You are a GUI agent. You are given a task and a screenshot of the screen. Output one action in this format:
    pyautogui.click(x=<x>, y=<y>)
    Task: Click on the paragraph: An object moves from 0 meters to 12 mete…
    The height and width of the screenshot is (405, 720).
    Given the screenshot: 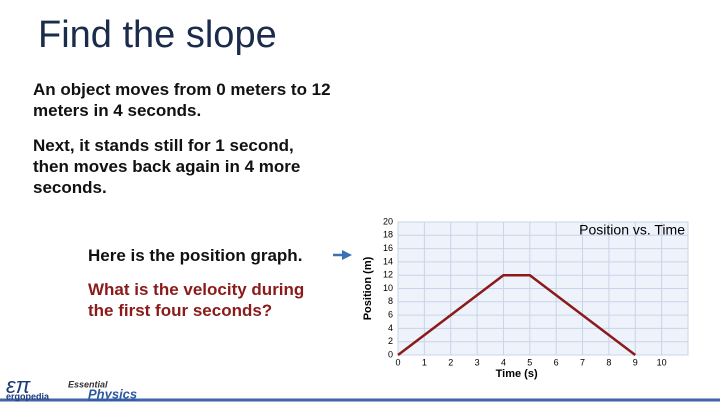 What is the action you would take?
    pyautogui.click(x=182, y=100)
    